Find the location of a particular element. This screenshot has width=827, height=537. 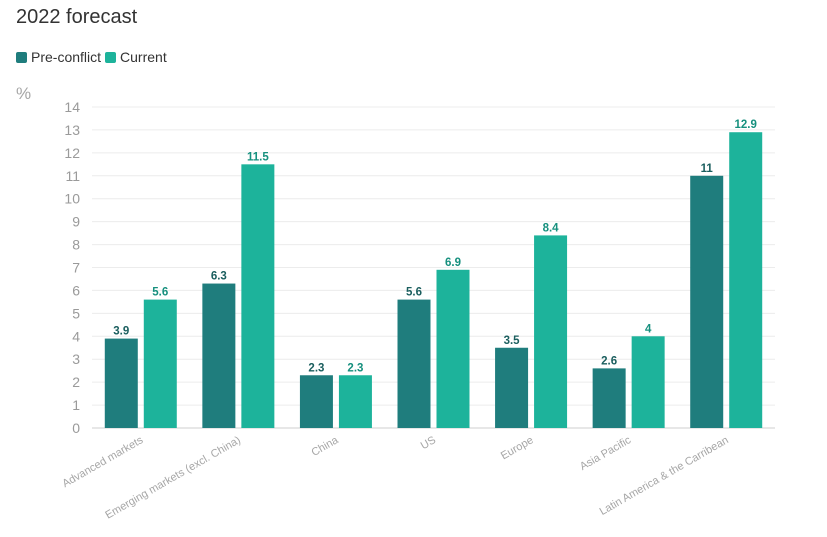

data-label: 11 is located at coordinates (707, 169).